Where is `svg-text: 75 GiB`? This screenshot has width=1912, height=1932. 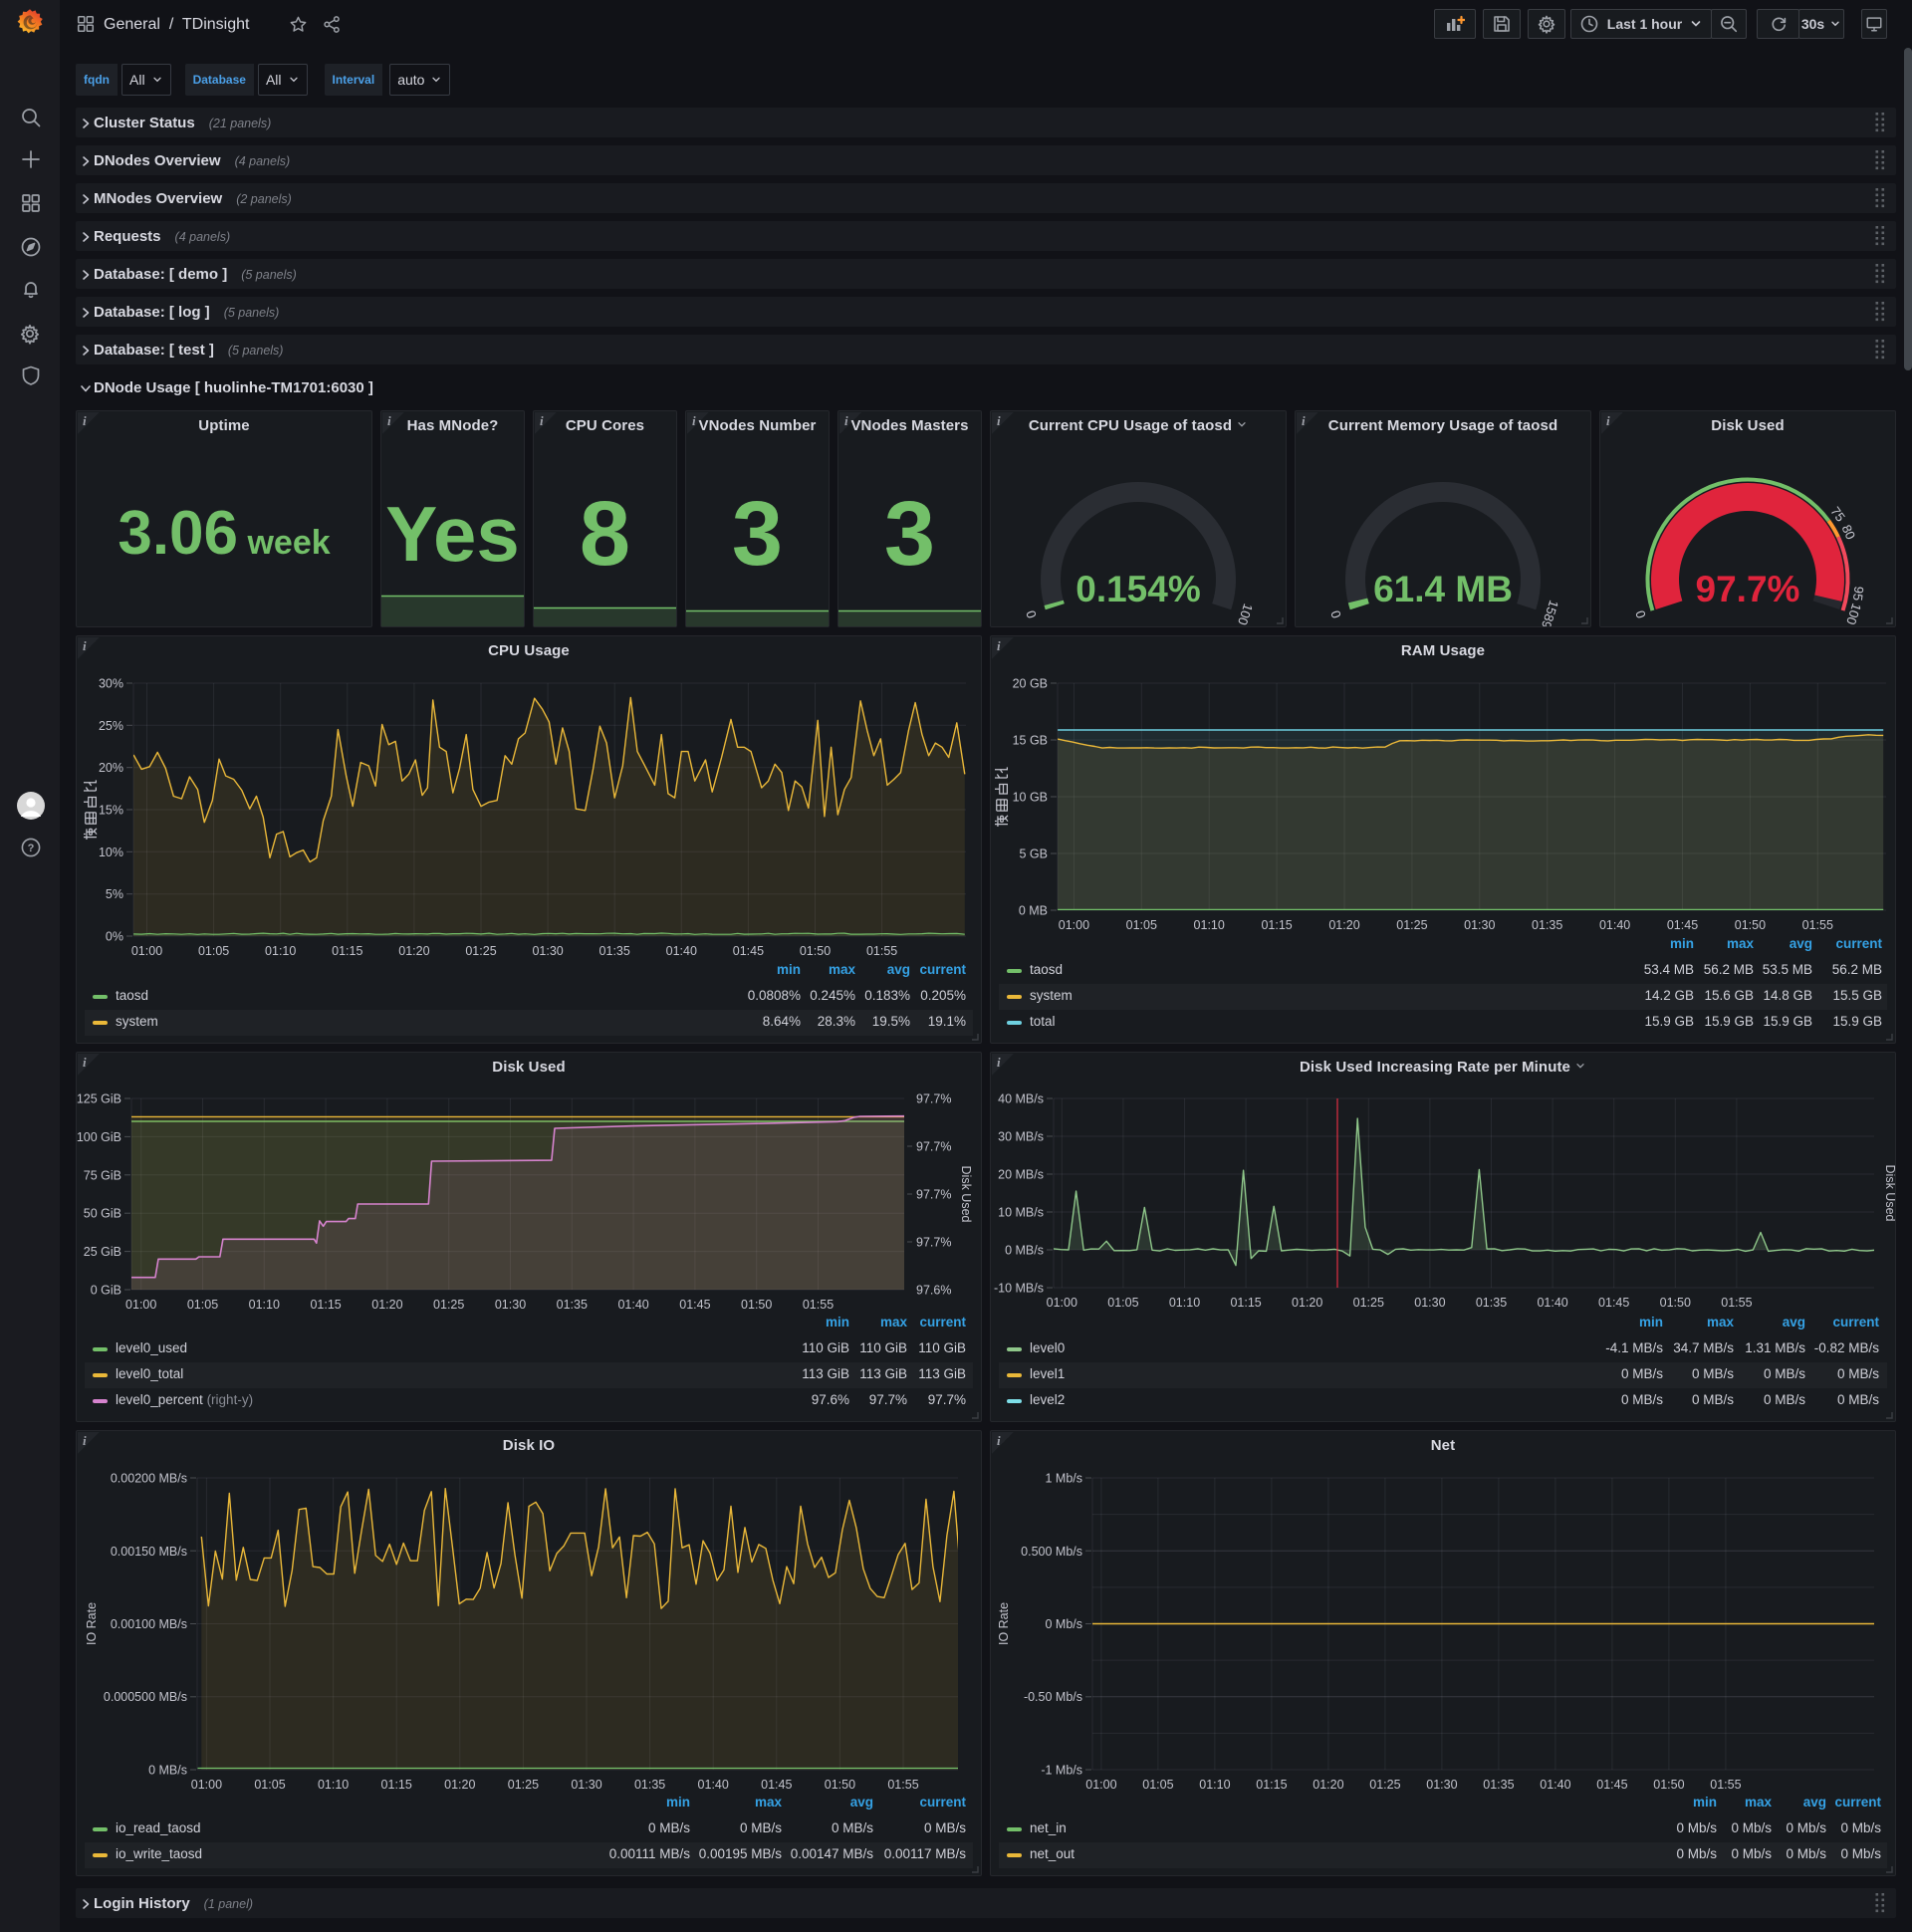 svg-text: 75 GiB is located at coordinates (102, 1175).